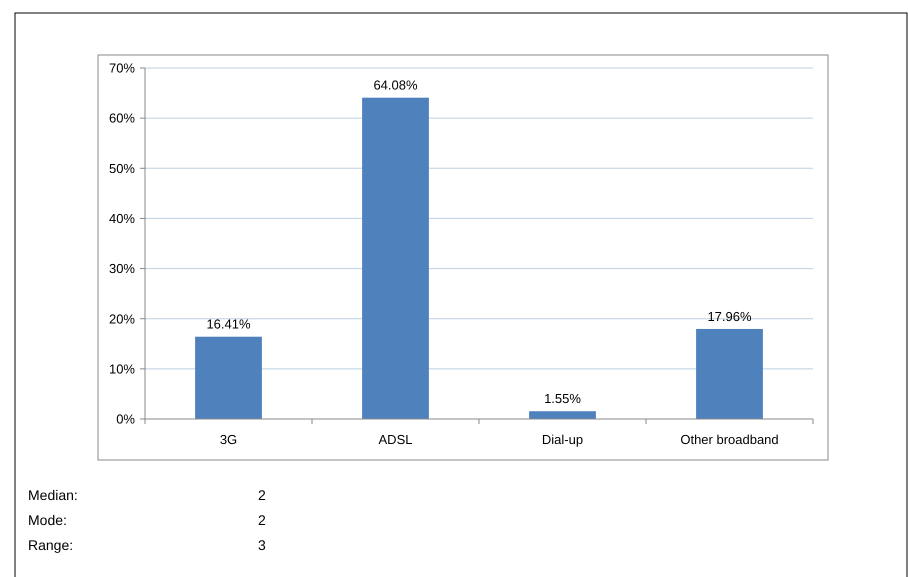 This screenshot has height=577, width=908. What do you see at coordinates (122, 118) in the screenshot?
I see `y-tick-label: 60%` at bounding box center [122, 118].